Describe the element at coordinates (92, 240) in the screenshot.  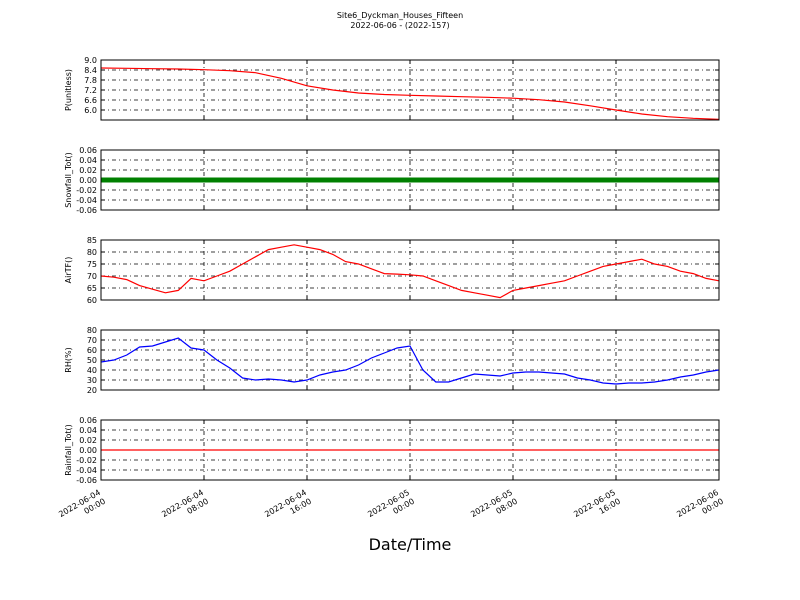
I see `ytick-label: 85` at that location.